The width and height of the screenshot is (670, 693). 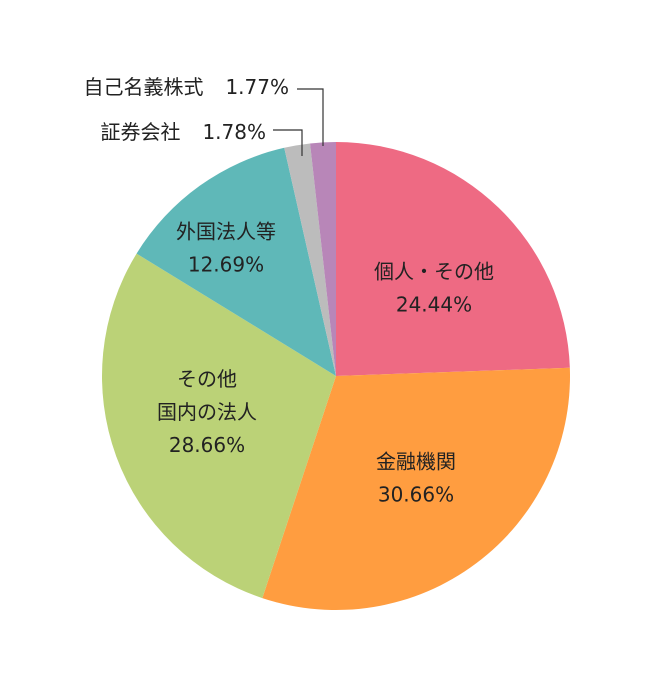 I want to click on slice-securities-companies, so click(x=310, y=259).